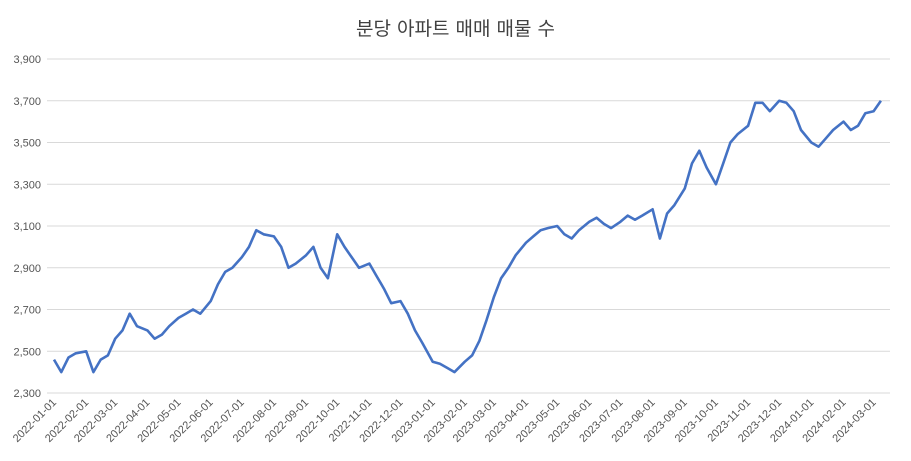 The width and height of the screenshot is (911, 461). Describe the element at coordinates (27, 269) in the screenshot. I see `y-tick-label: 2,900` at that location.